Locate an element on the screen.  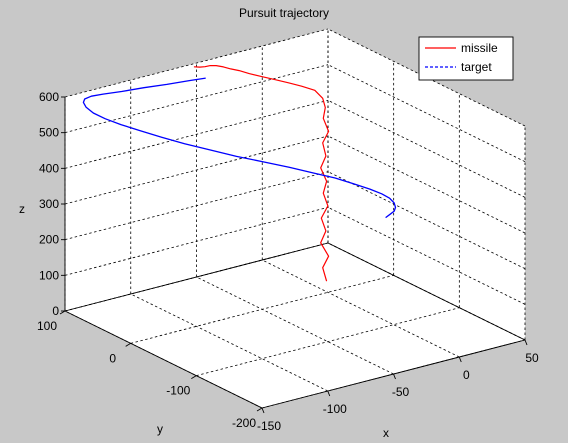
x-tick-label: -50 is located at coordinates (401, 392).